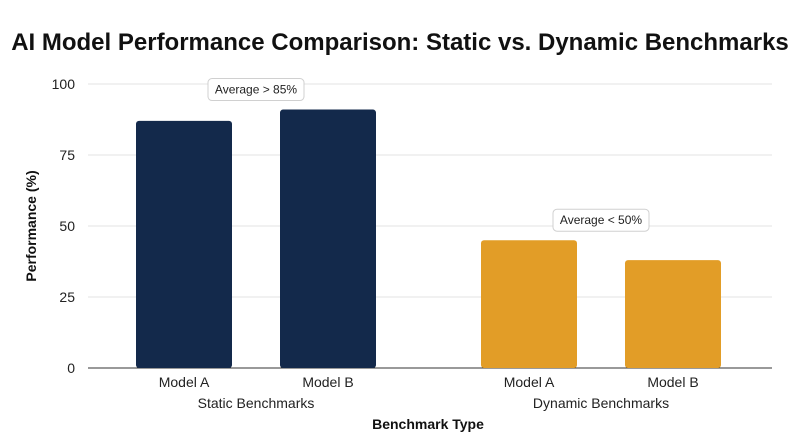 The image size is (800, 447). Describe the element at coordinates (71, 368) in the screenshot. I see `y-tick-label: 0` at that location.